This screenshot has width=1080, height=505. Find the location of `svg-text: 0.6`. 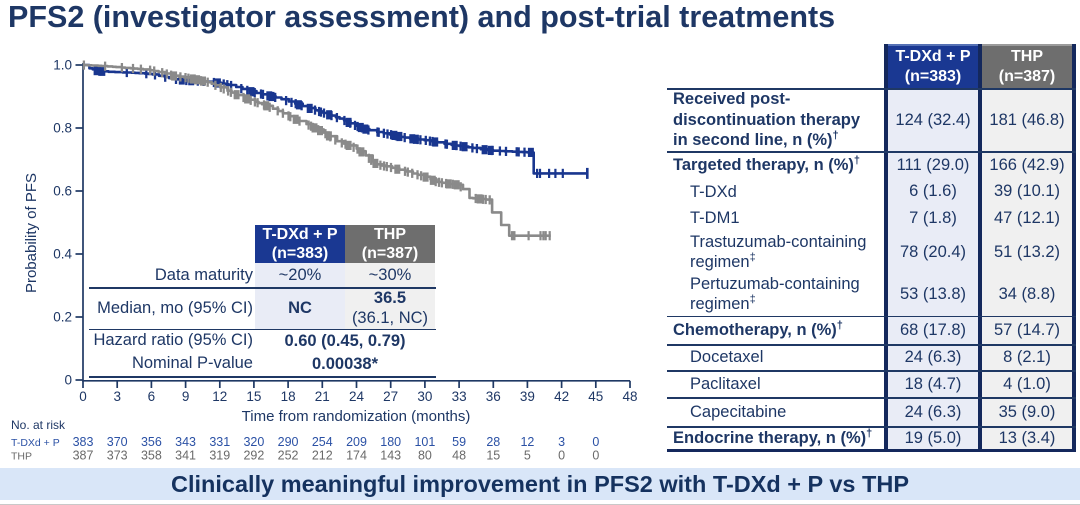

svg-text: 0.6 is located at coordinates (62, 191).